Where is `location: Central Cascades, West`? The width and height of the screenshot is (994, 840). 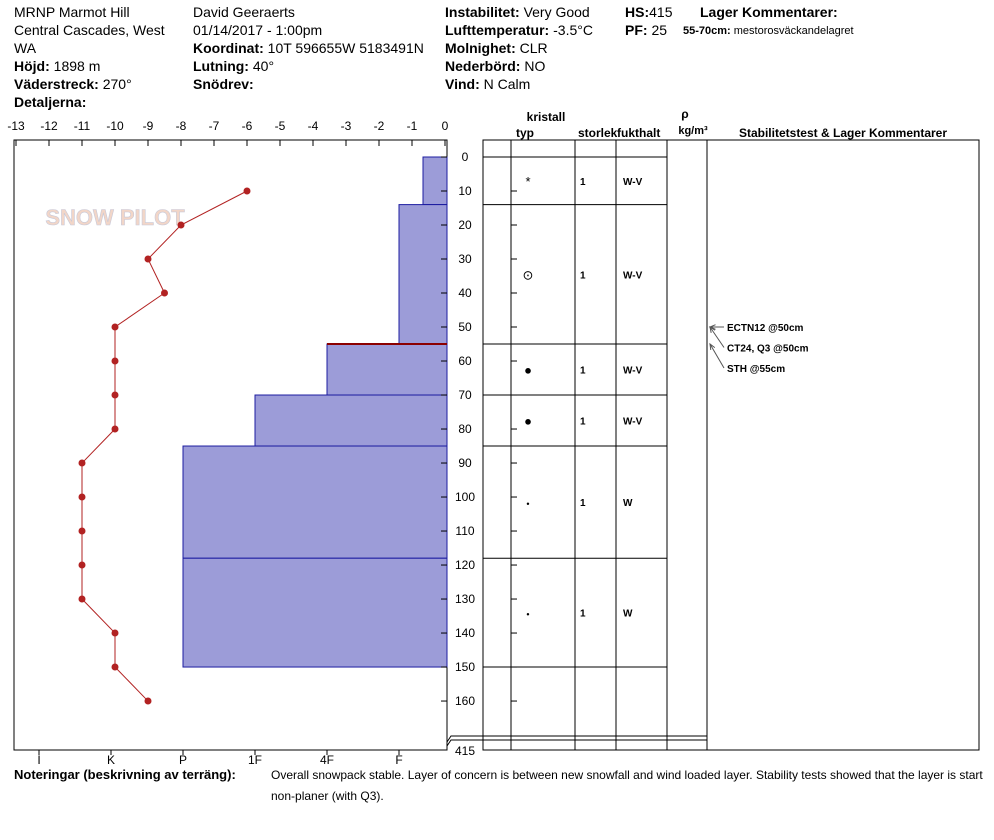 location: Central Cascades, West is located at coordinates (89, 30).